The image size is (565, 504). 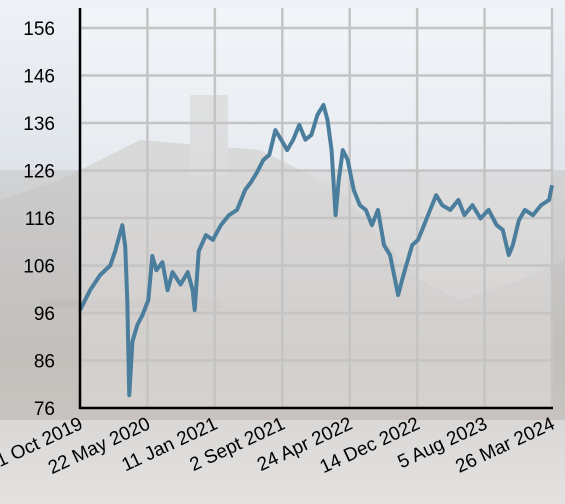 What do you see at coordinates (44, 362) in the screenshot?
I see `y-tick-label: 86` at bounding box center [44, 362].